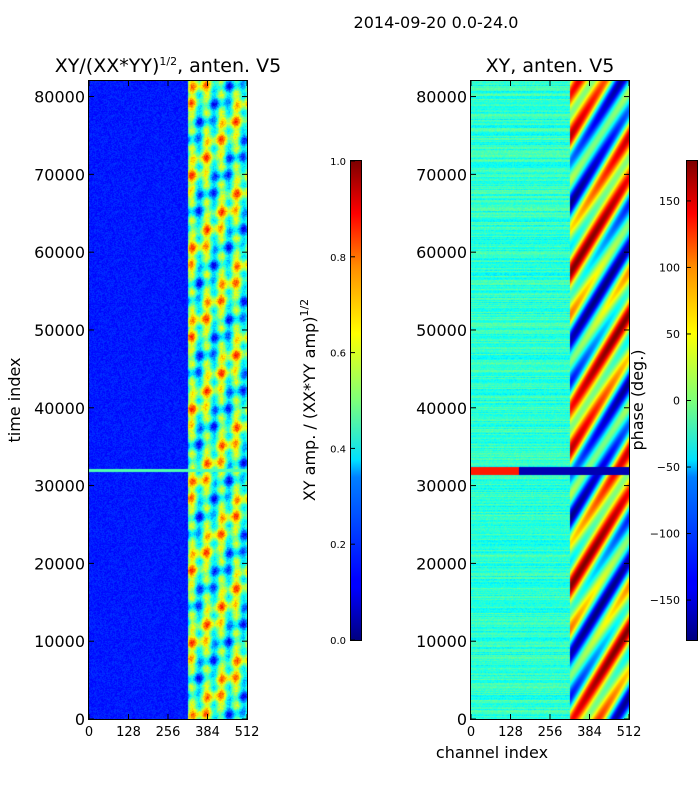 Image resolution: width=700 pixels, height=800 pixels. Describe the element at coordinates (59, 252) in the screenshot. I see `left-ytick-label: 60000` at that location.